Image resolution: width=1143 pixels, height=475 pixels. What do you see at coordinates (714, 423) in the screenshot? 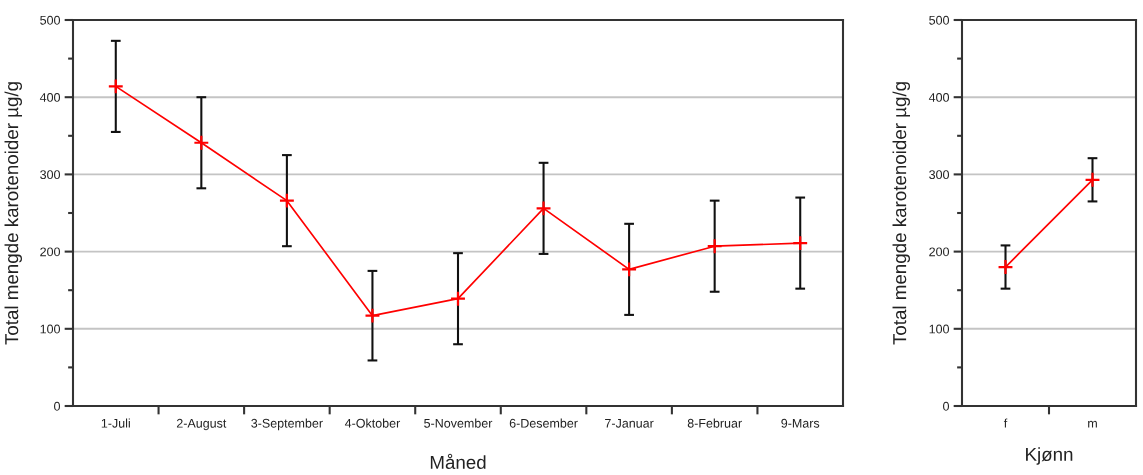
I see `x-tick-label: 8-Februar` at bounding box center [714, 423].